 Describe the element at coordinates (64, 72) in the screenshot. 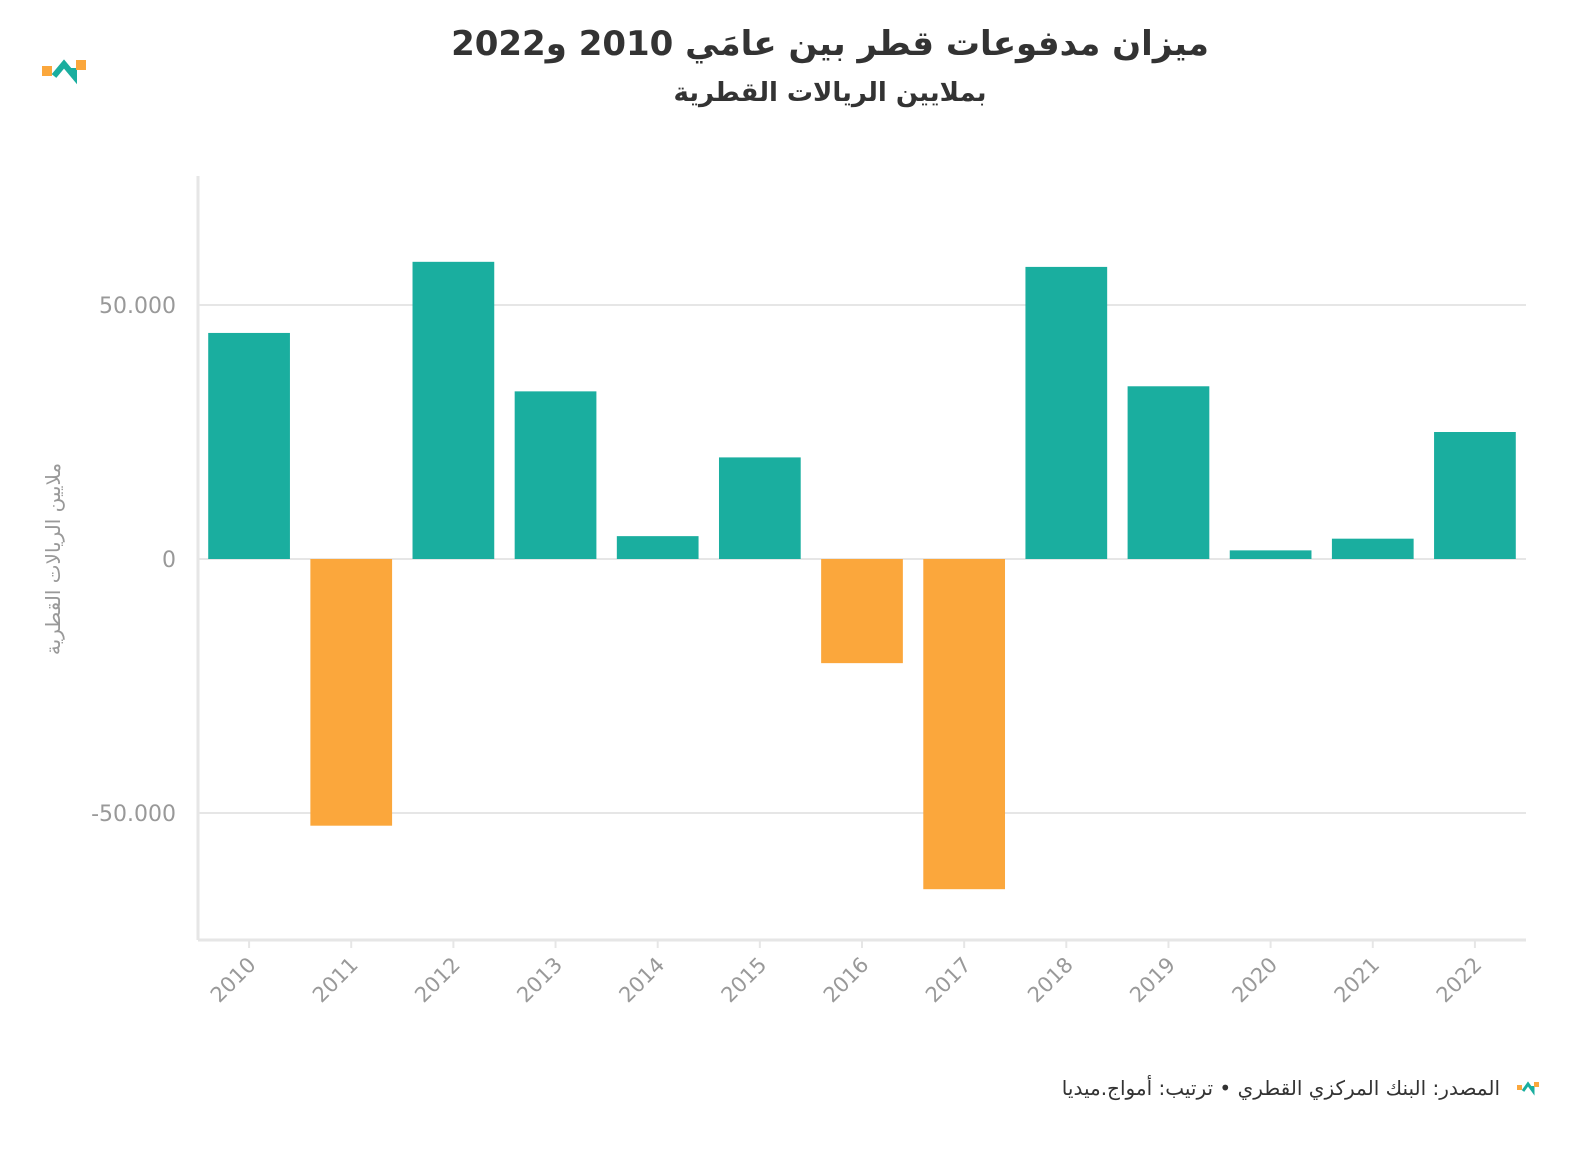

I see `amwaj-logo-icon` at that location.